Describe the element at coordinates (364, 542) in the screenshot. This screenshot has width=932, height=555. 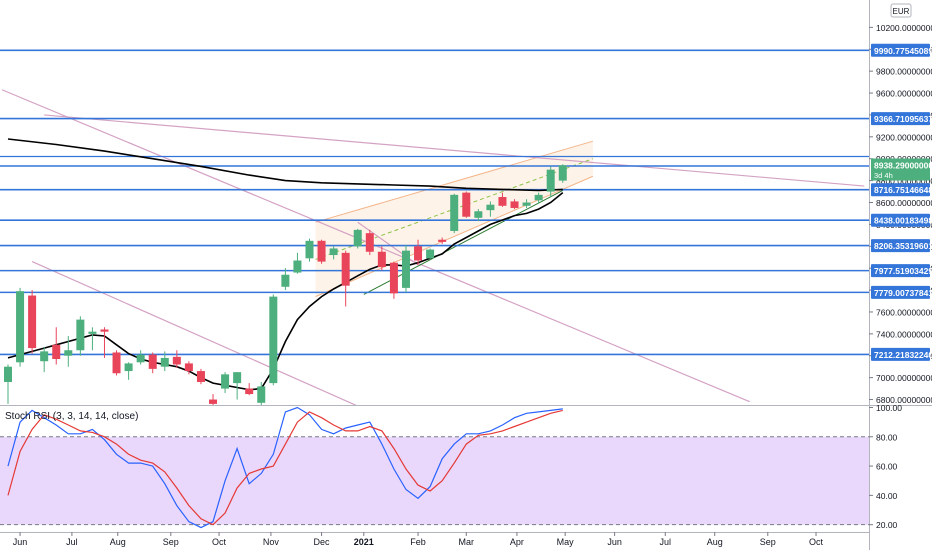
I see `time-axis-label: 2021` at that location.